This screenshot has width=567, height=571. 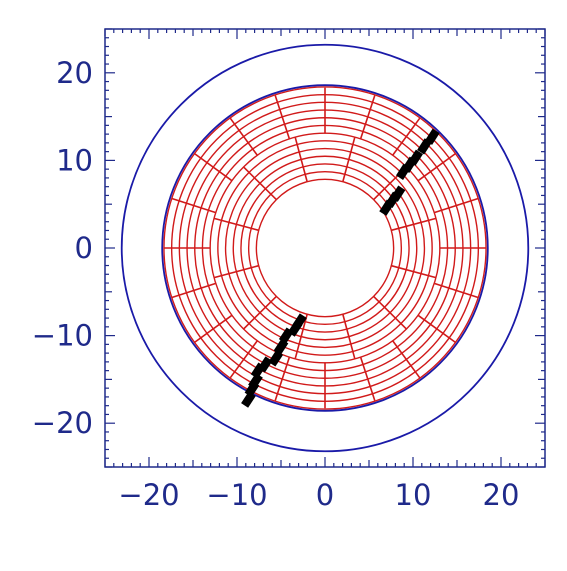 I want to click on y-tick-label: −10, so click(x=62, y=336).